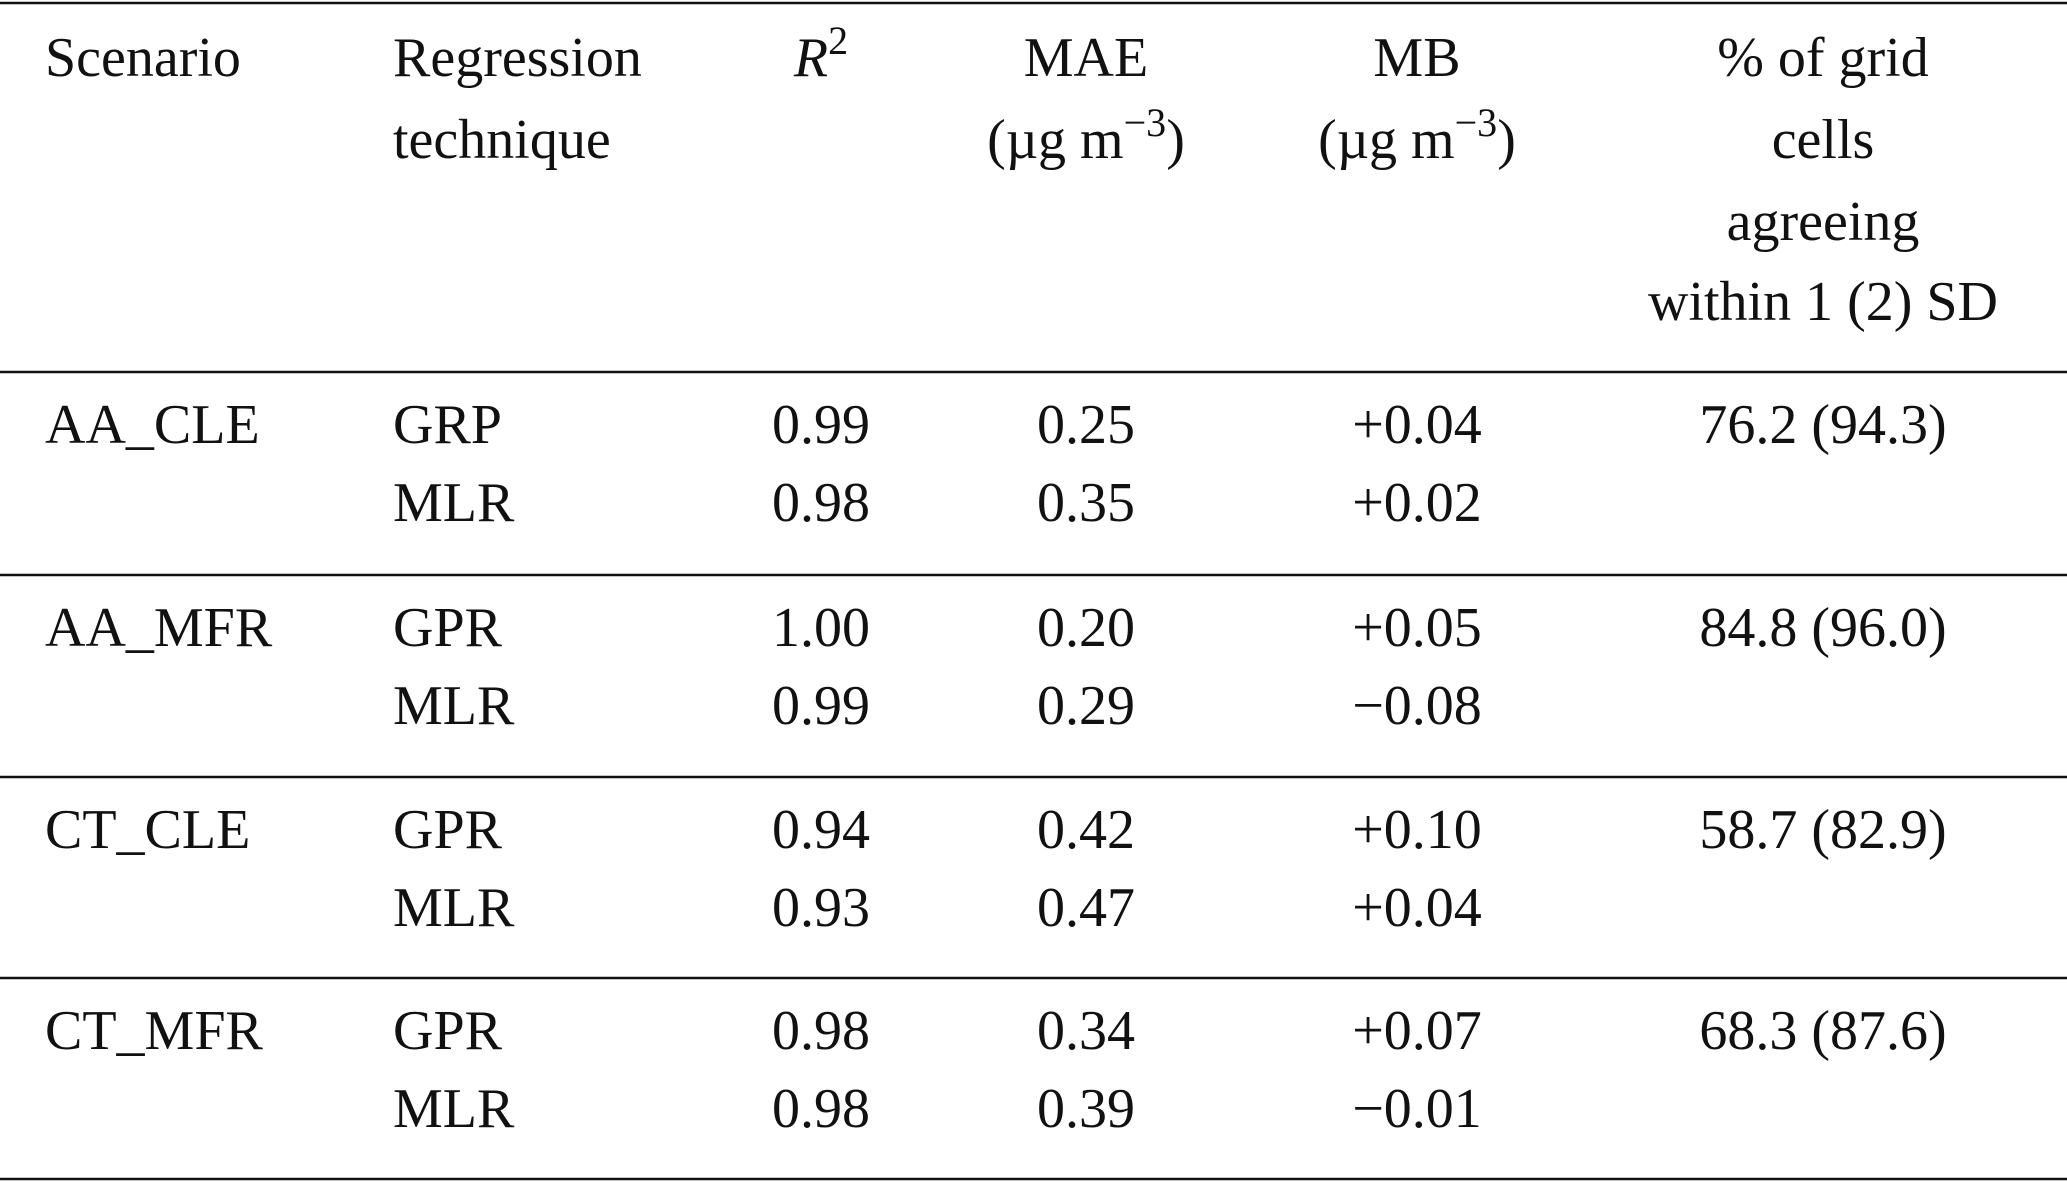 Image resolution: width=2067 pixels, height=1183 pixels. I want to click on cell: 1.00, so click(821, 628).